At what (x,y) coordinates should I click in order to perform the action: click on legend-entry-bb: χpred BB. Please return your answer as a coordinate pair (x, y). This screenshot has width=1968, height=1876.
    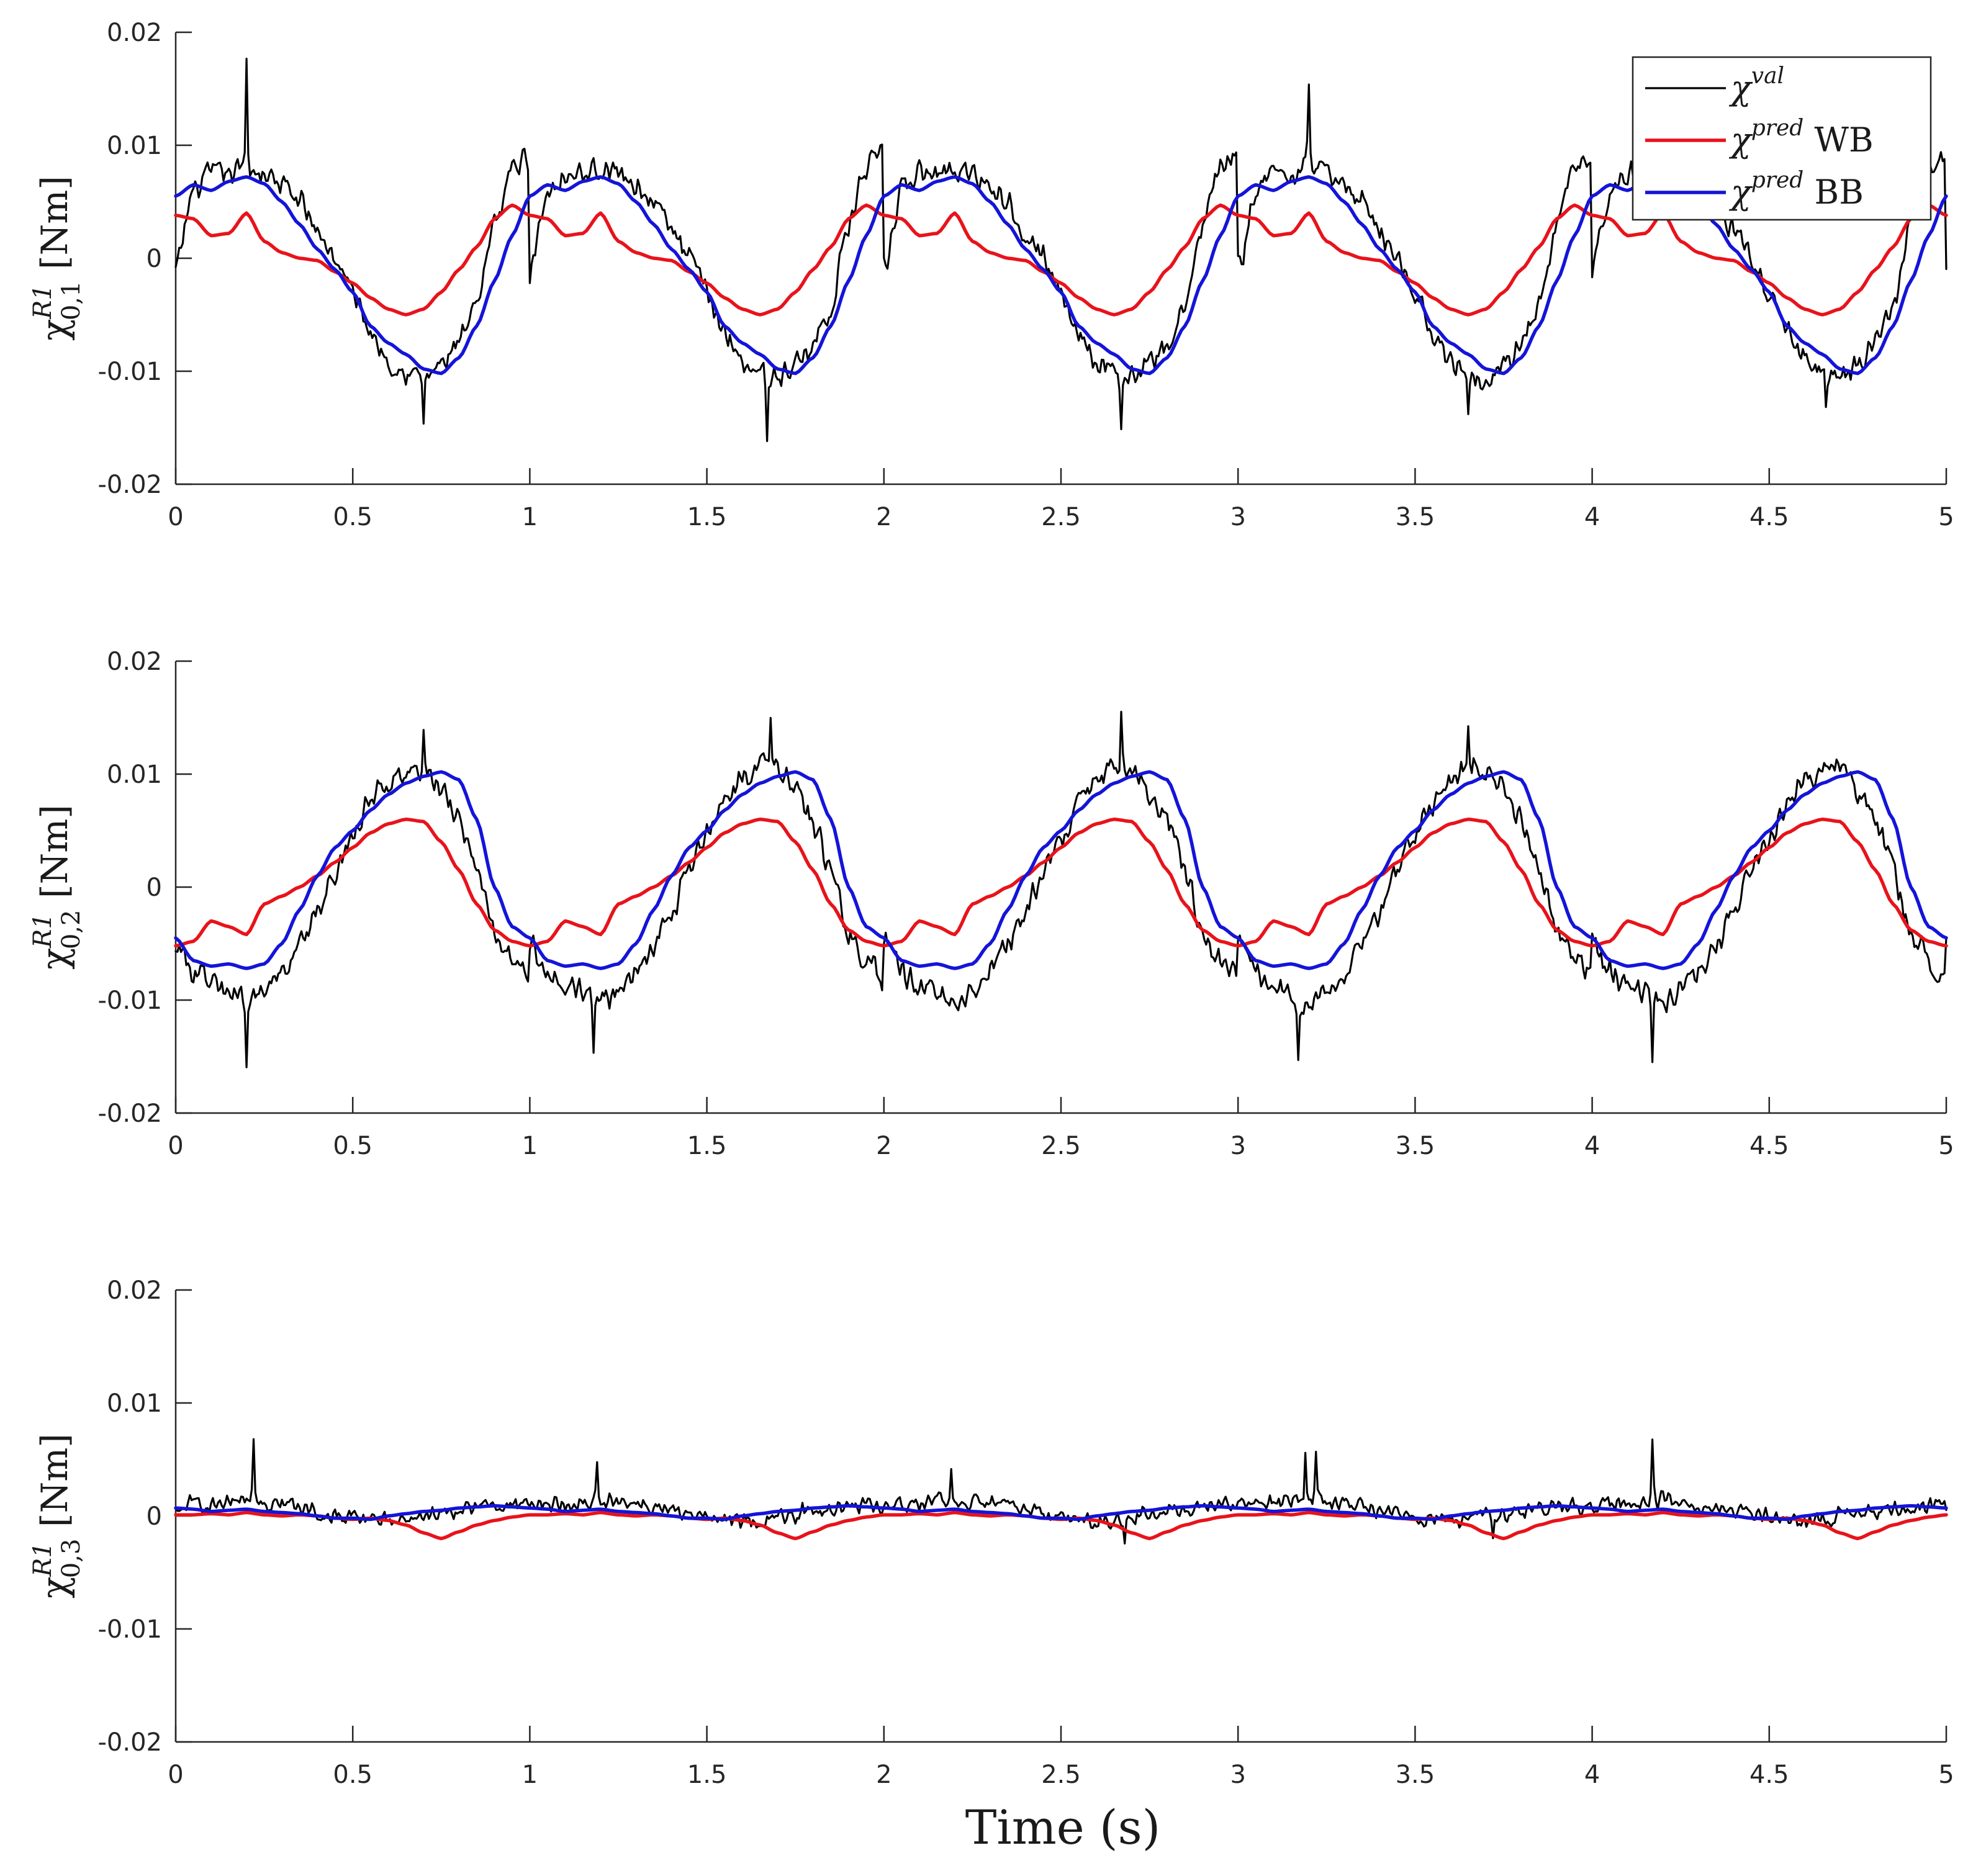
    Looking at the image, I should click on (1755, 190).